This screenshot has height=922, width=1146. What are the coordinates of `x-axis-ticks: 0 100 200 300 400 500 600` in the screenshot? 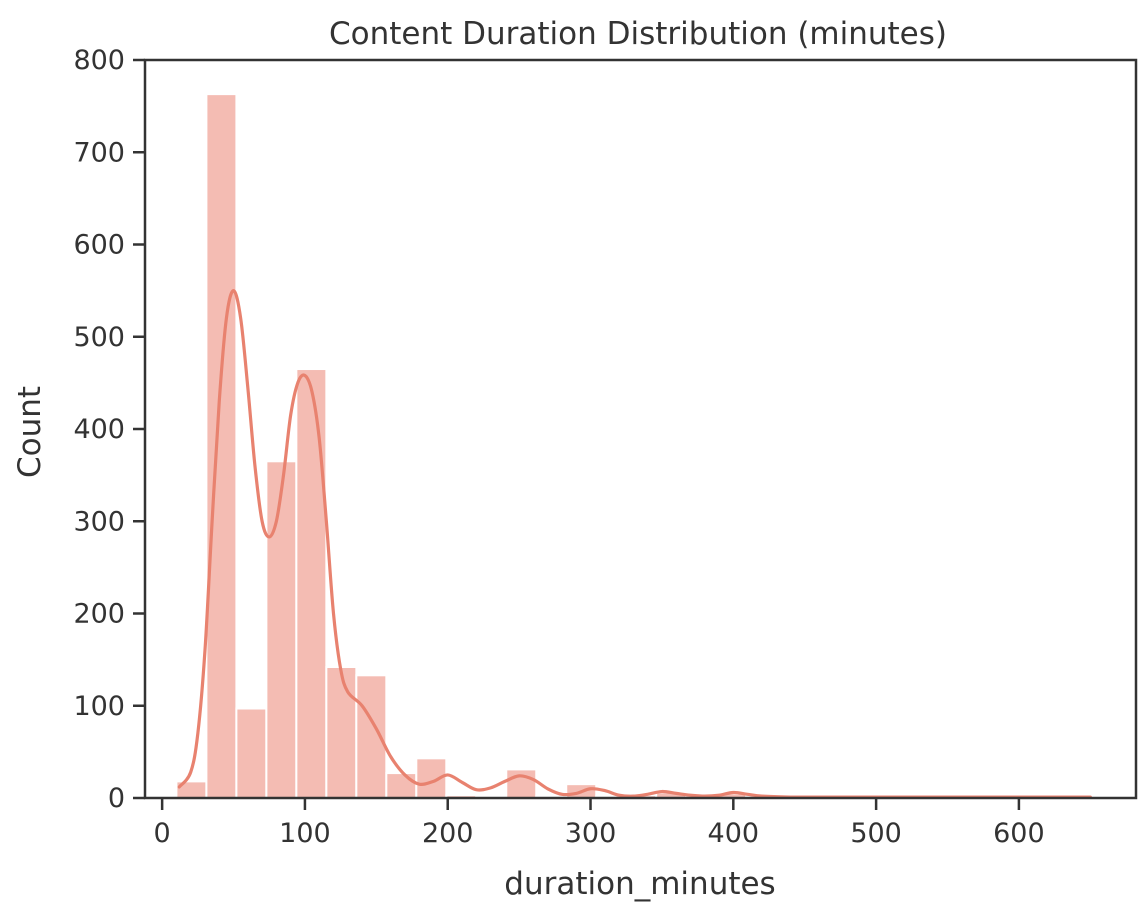 It's located at (599, 823).